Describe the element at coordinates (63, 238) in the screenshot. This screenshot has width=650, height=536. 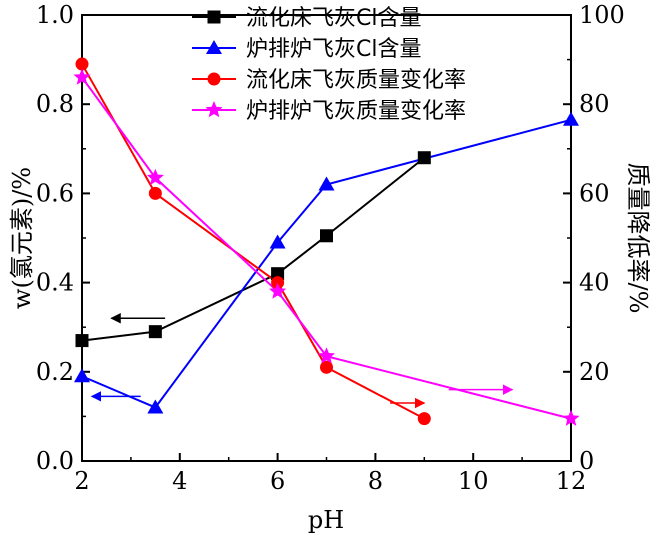
I see `y-left-axis-ticks: 0.0 0.2 0.4 0.6 0.8 1.0` at that location.